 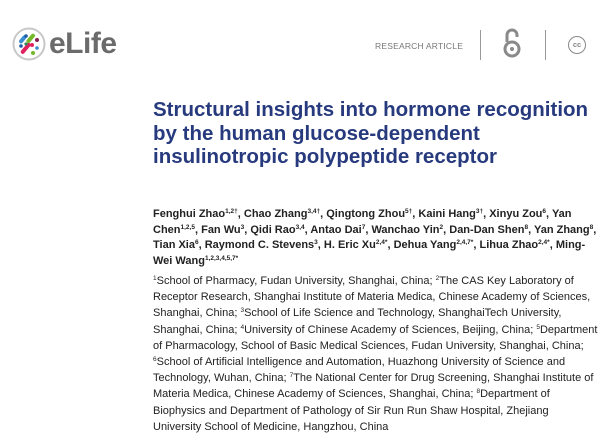 What do you see at coordinates (155, 360) in the screenshot?
I see `affiliation-number: 6` at bounding box center [155, 360].